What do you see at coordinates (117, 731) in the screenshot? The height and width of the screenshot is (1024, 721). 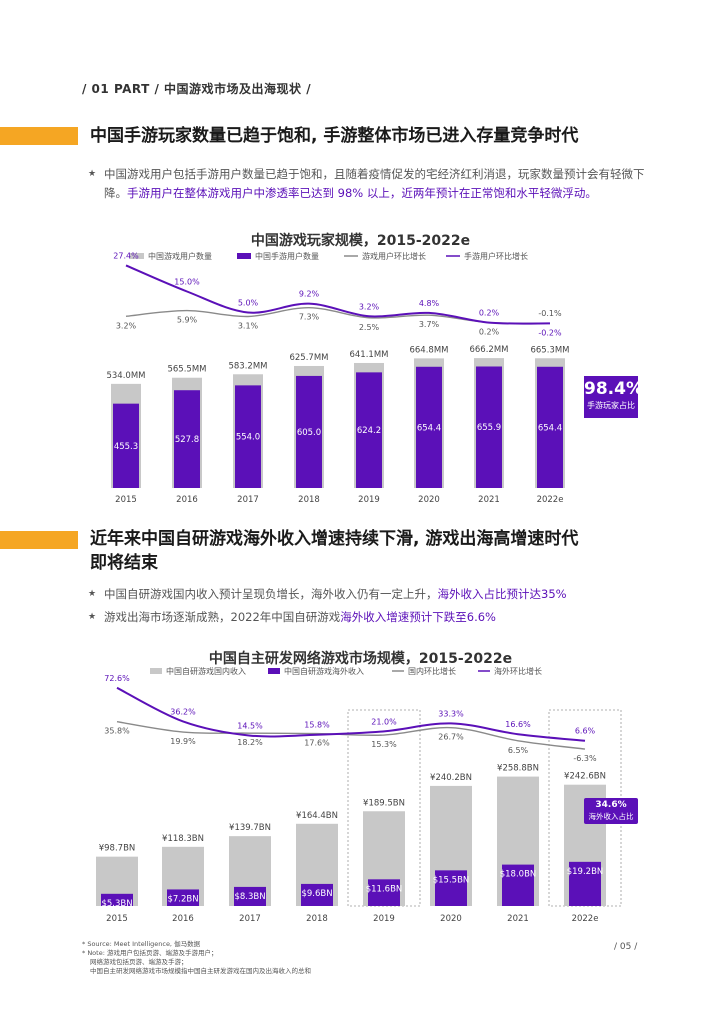 I see `line-label-domestic: 35.8%` at bounding box center [117, 731].